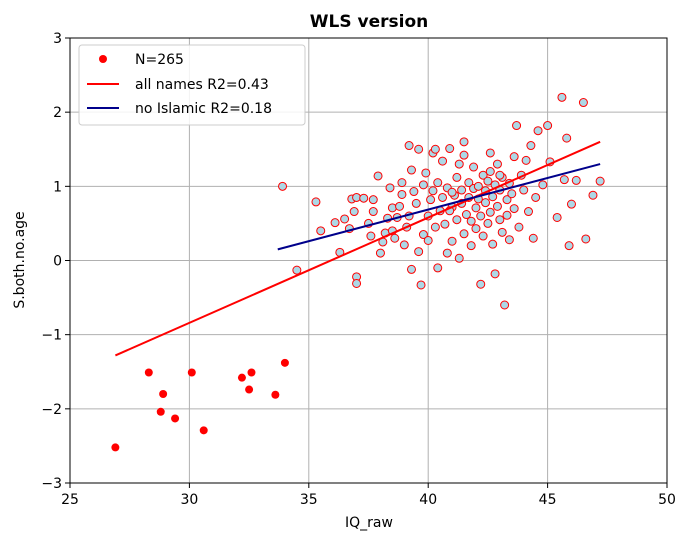  Describe the element at coordinates (439, 207) in the screenshot. I see `regression-line-no-islamic` at that location.